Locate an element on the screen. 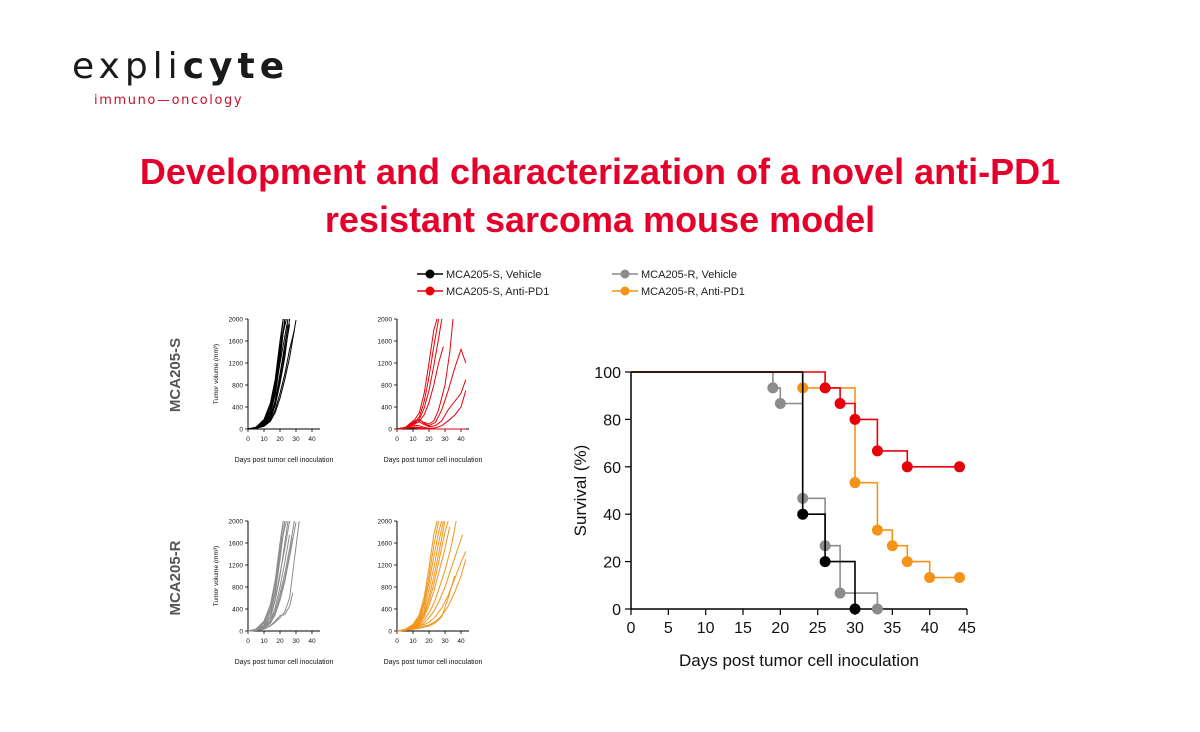 The width and height of the screenshot is (1200, 732). legend-entry: MCA205-S, Anti-PD1 is located at coordinates (483, 292).